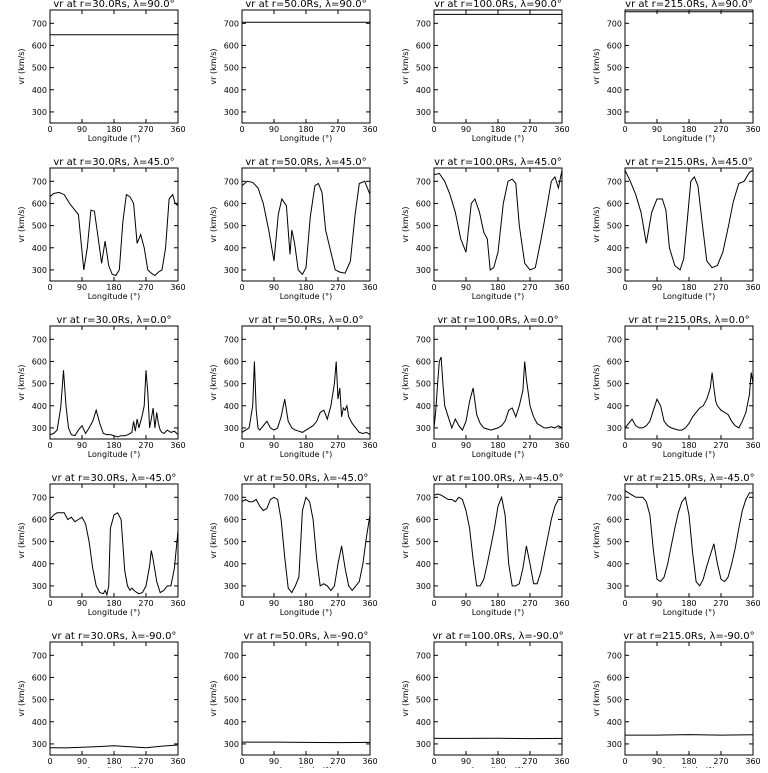  I want to click on panel-title: vr at r=100.0Rs, λ=-45.0°, so click(497, 478).